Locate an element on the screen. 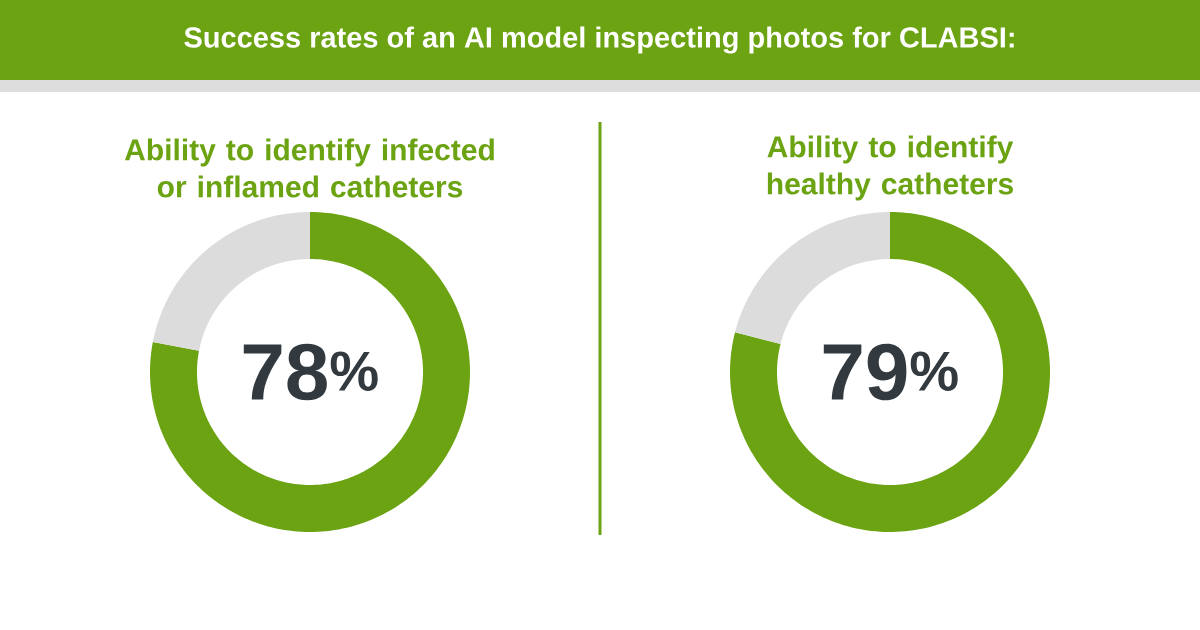  data-label: 79$^{%}$ is located at coordinates (890, 372).